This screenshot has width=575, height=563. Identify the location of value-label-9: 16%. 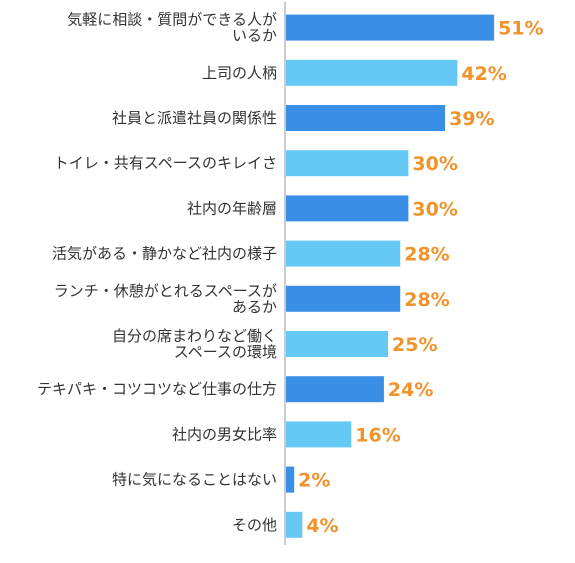
(377, 435).